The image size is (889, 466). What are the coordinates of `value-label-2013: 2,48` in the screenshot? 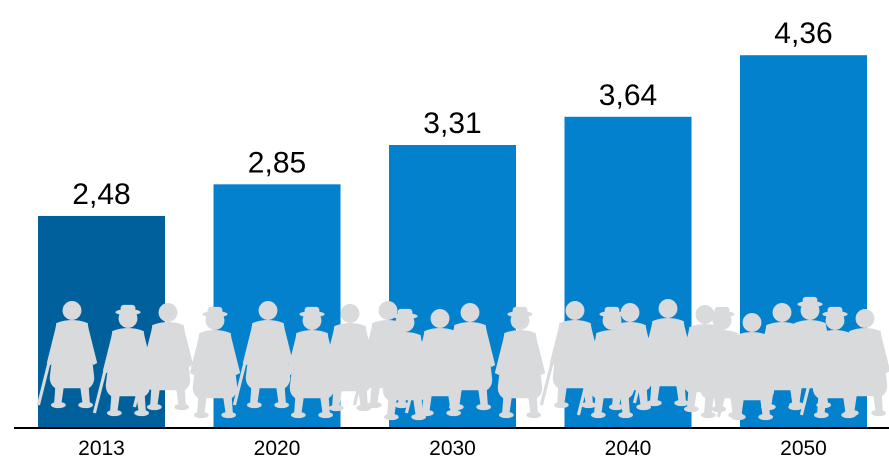 It's located at (101, 194).